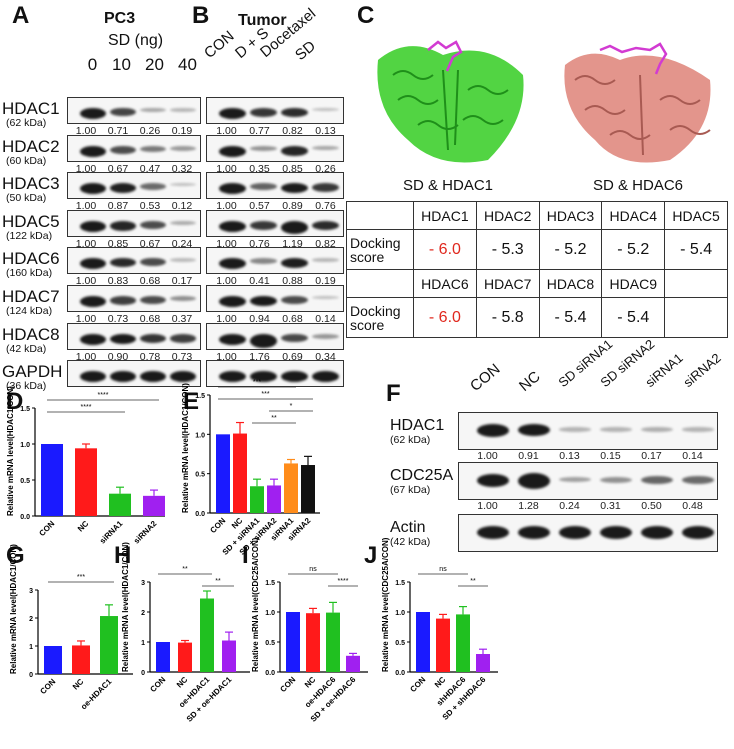 This screenshot has height=749, width=734. Describe the element at coordinates (702, 370) in the screenshot. I see `lane-label: siRNA2` at that location.